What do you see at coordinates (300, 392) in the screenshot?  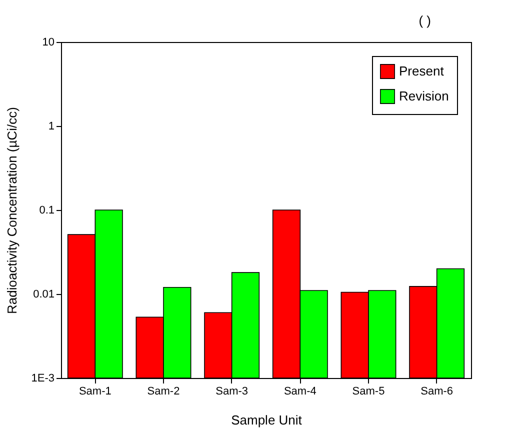 I see `x-tick-label: Sam-4` at bounding box center [300, 392].